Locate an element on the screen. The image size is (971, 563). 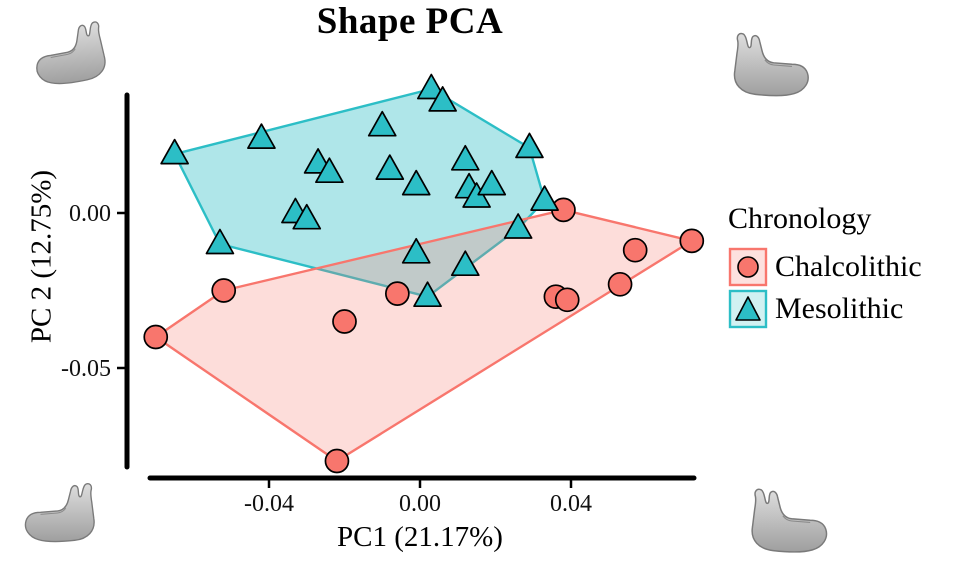
legend-title: Chronology is located at coordinates (800, 218).